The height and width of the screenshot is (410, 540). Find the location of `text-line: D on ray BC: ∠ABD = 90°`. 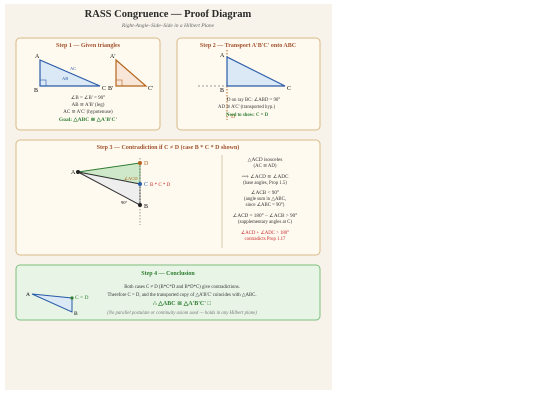

text-line: D on ray BC: ∠ABD = 90° is located at coordinates (253, 100).